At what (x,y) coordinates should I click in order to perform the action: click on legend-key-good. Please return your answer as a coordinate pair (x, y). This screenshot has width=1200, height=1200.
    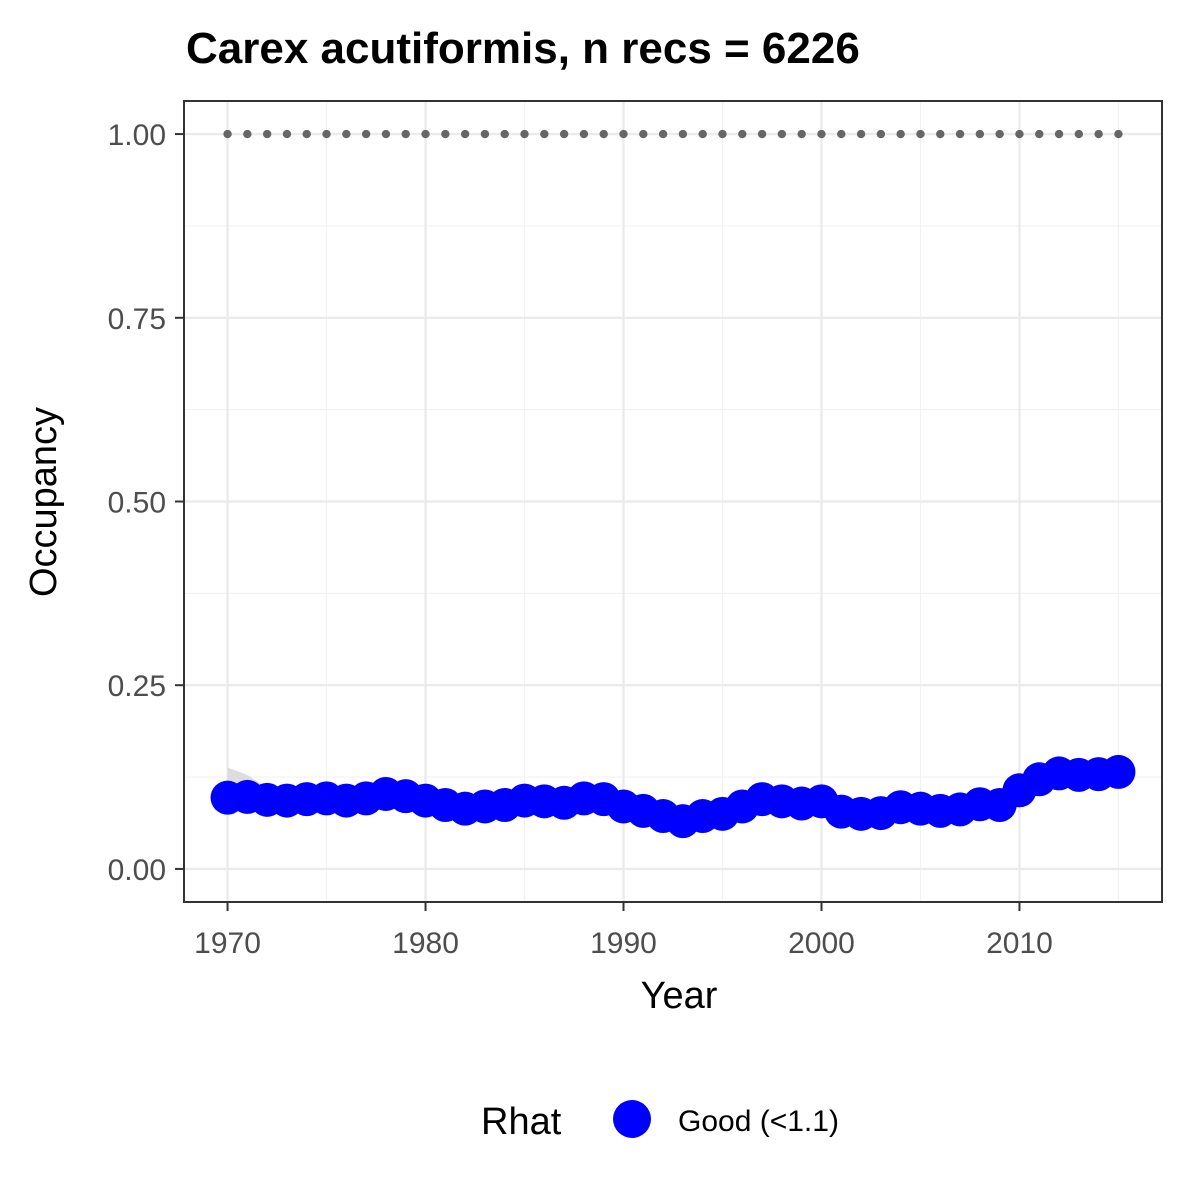
    Looking at the image, I should click on (632, 1119).